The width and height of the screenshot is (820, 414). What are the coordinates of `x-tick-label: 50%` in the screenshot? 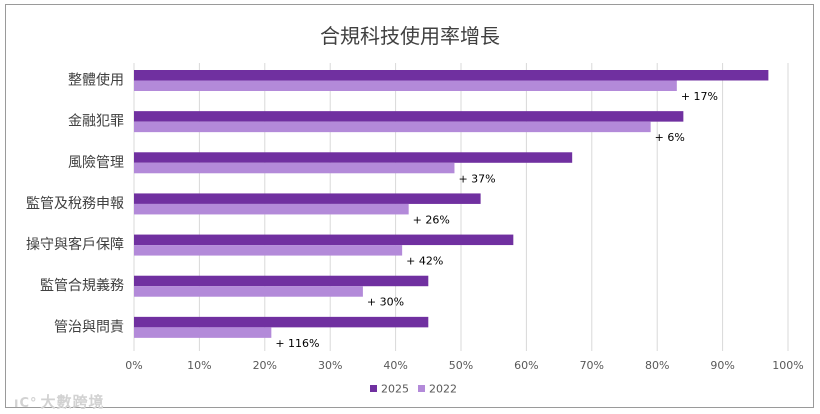 It's located at (461, 365).